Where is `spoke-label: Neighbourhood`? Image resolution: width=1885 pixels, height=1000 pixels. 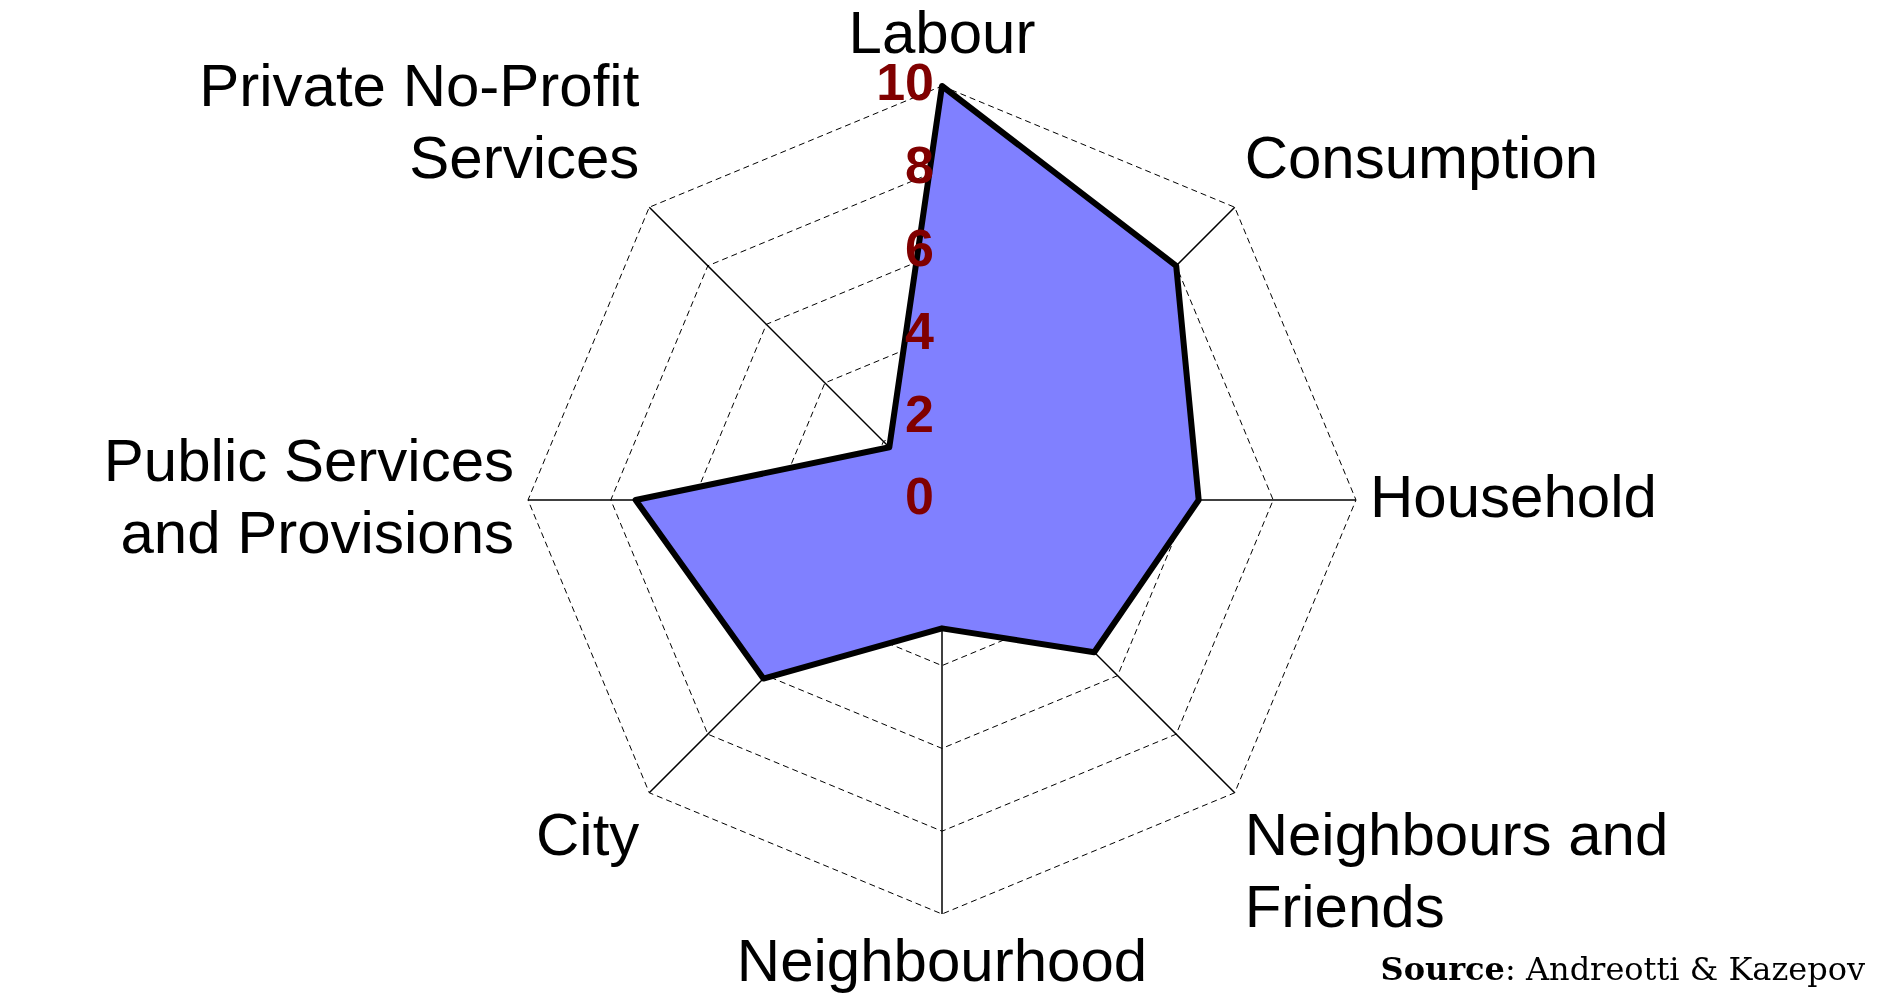
spoke-label: Neighbourhood is located at coordinates (942, 960).